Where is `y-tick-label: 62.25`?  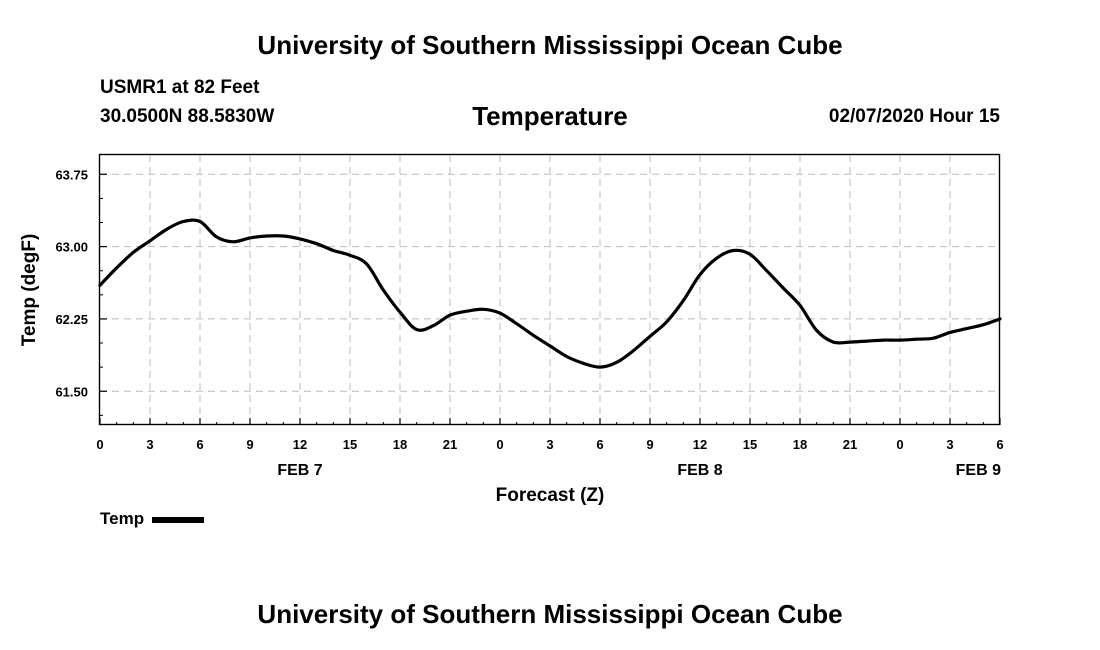 y-tick-label: 62.25 is located at coordinates (71, 319).